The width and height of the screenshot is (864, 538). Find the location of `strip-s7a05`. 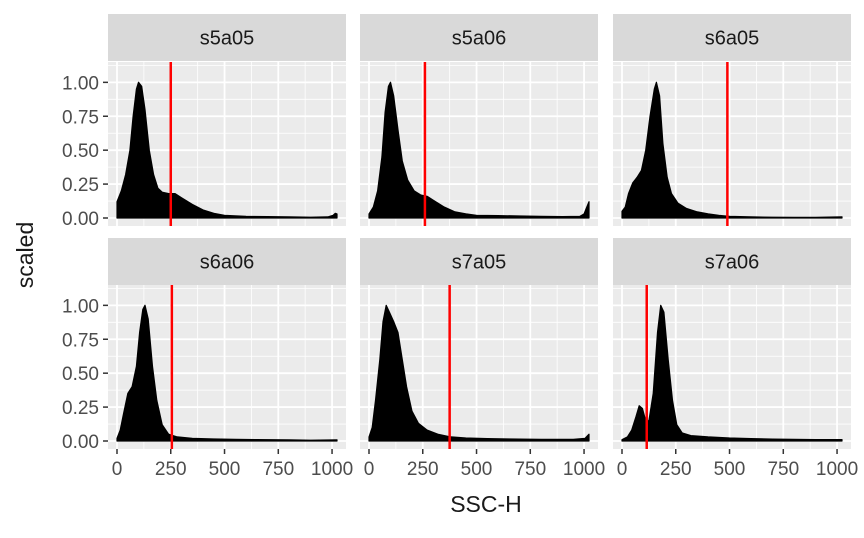

strip-s7a05 is located at coordinates (479, 261).